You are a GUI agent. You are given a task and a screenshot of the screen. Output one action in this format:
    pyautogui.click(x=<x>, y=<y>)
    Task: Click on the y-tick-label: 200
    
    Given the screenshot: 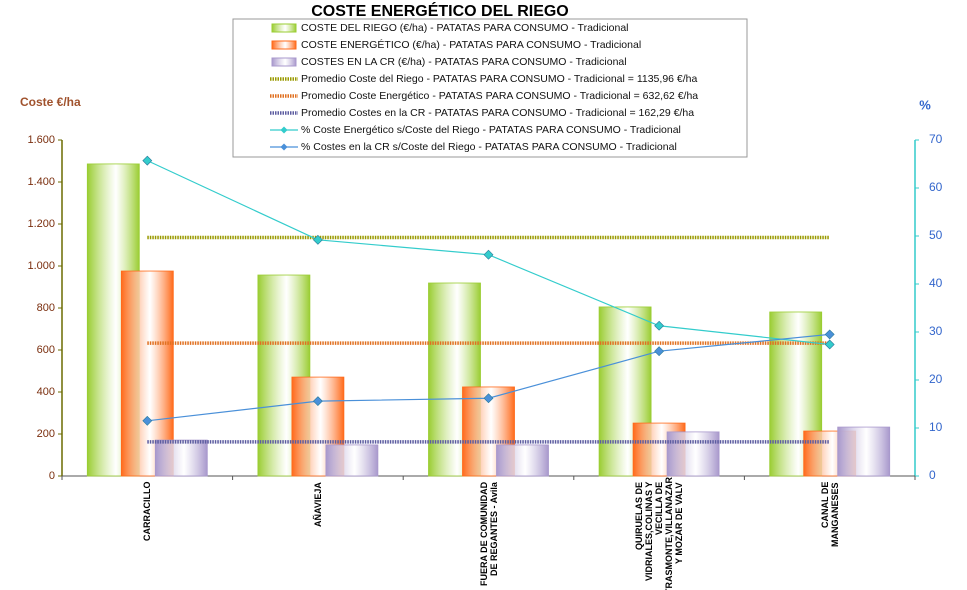 What is the action you would take?
    pyautogui.click(x=46, y=434)
    